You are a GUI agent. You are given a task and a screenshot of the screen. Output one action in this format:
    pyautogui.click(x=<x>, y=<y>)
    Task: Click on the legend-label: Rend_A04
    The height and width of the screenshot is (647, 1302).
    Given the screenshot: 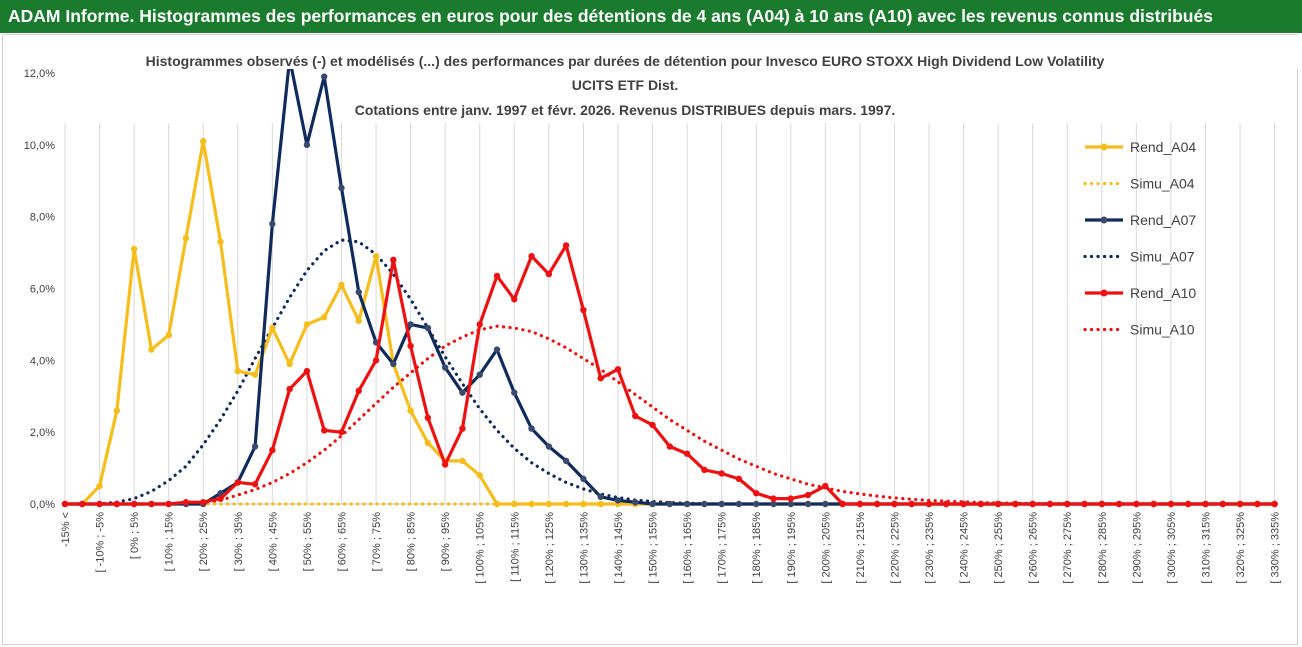 What is the action you would take?
    pyautogui.click(x=1163, y=147)
    